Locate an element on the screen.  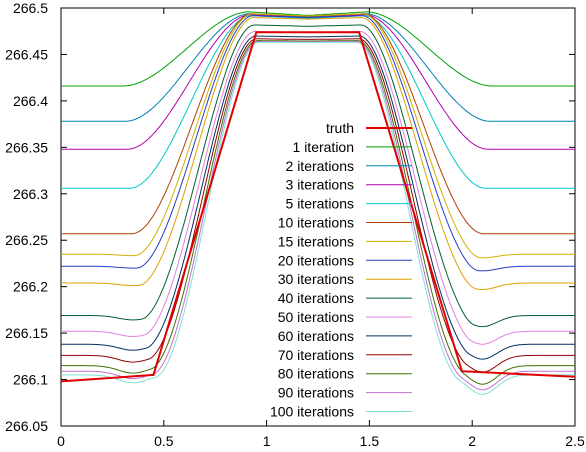
x-tick-label: 2 is located at coordinates (472, 441).